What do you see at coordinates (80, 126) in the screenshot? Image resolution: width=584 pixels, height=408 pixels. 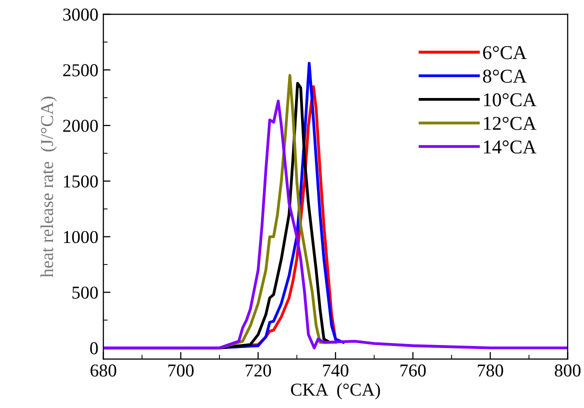 I see `y-tick-label: 2000` at bounding box center [80, 126].